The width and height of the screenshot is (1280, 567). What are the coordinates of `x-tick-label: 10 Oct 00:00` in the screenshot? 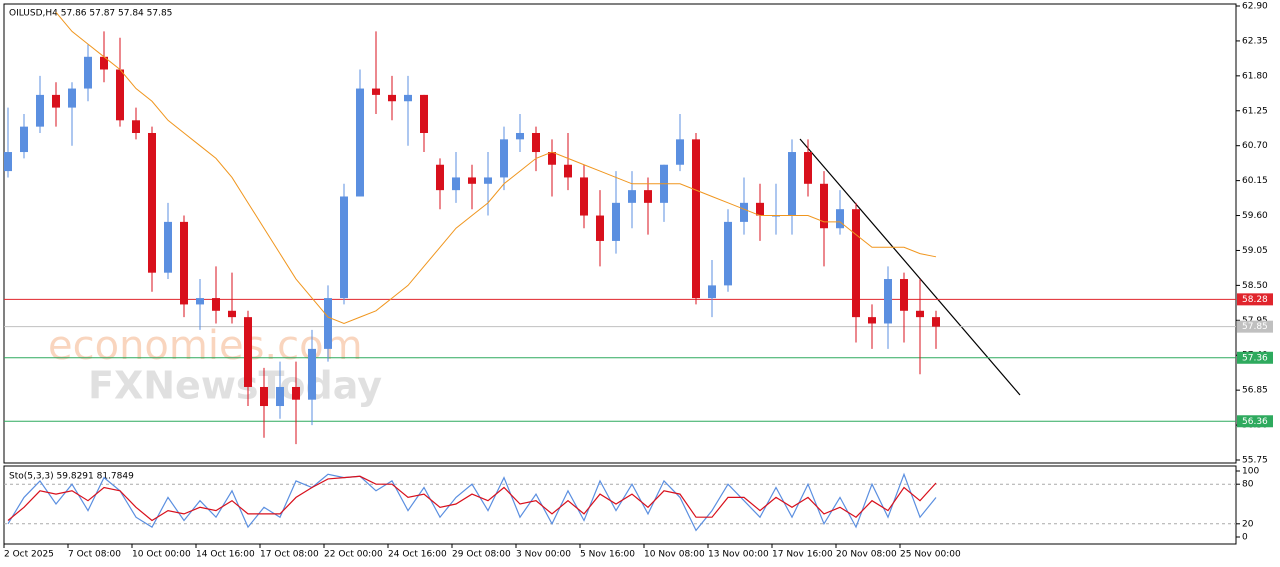 It's located at (161, 555).